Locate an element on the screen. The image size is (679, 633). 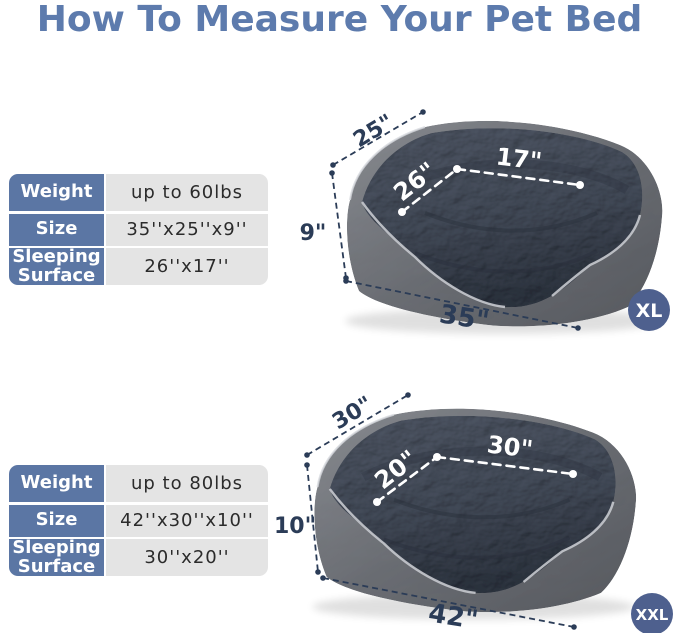
spec-value-weight: up to 80lbs is located at coordinates (187, 483).